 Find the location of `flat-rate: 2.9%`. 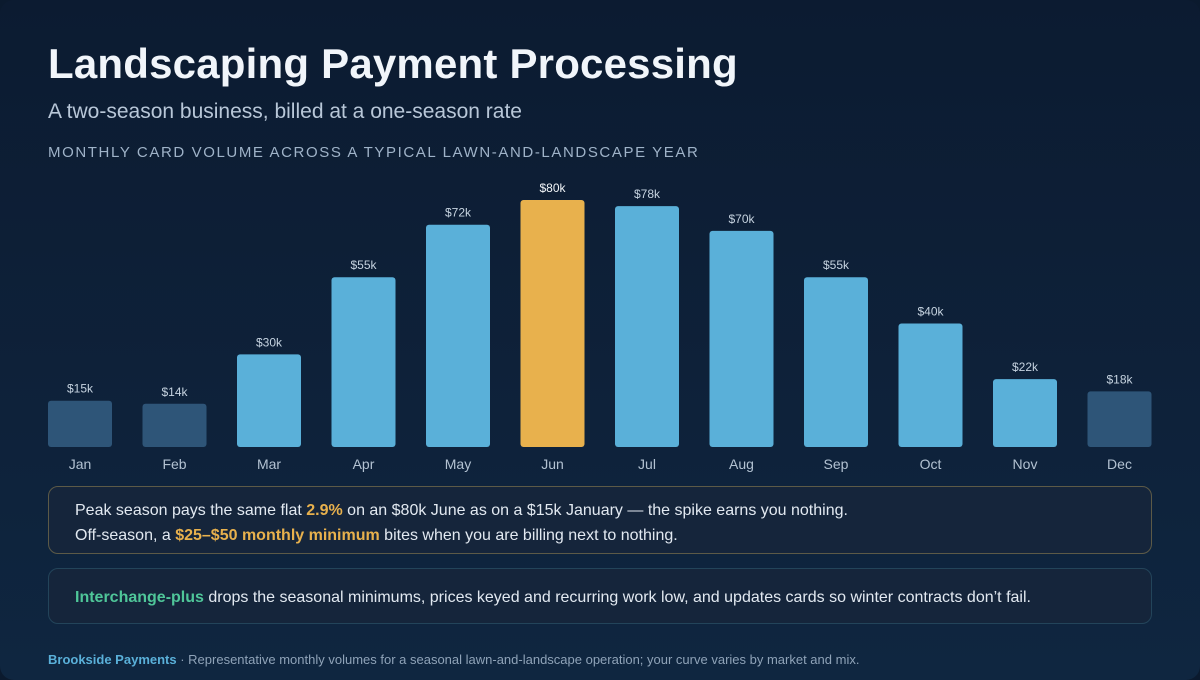

flat-rate: 2.9% is located at coordinates (324, 510).